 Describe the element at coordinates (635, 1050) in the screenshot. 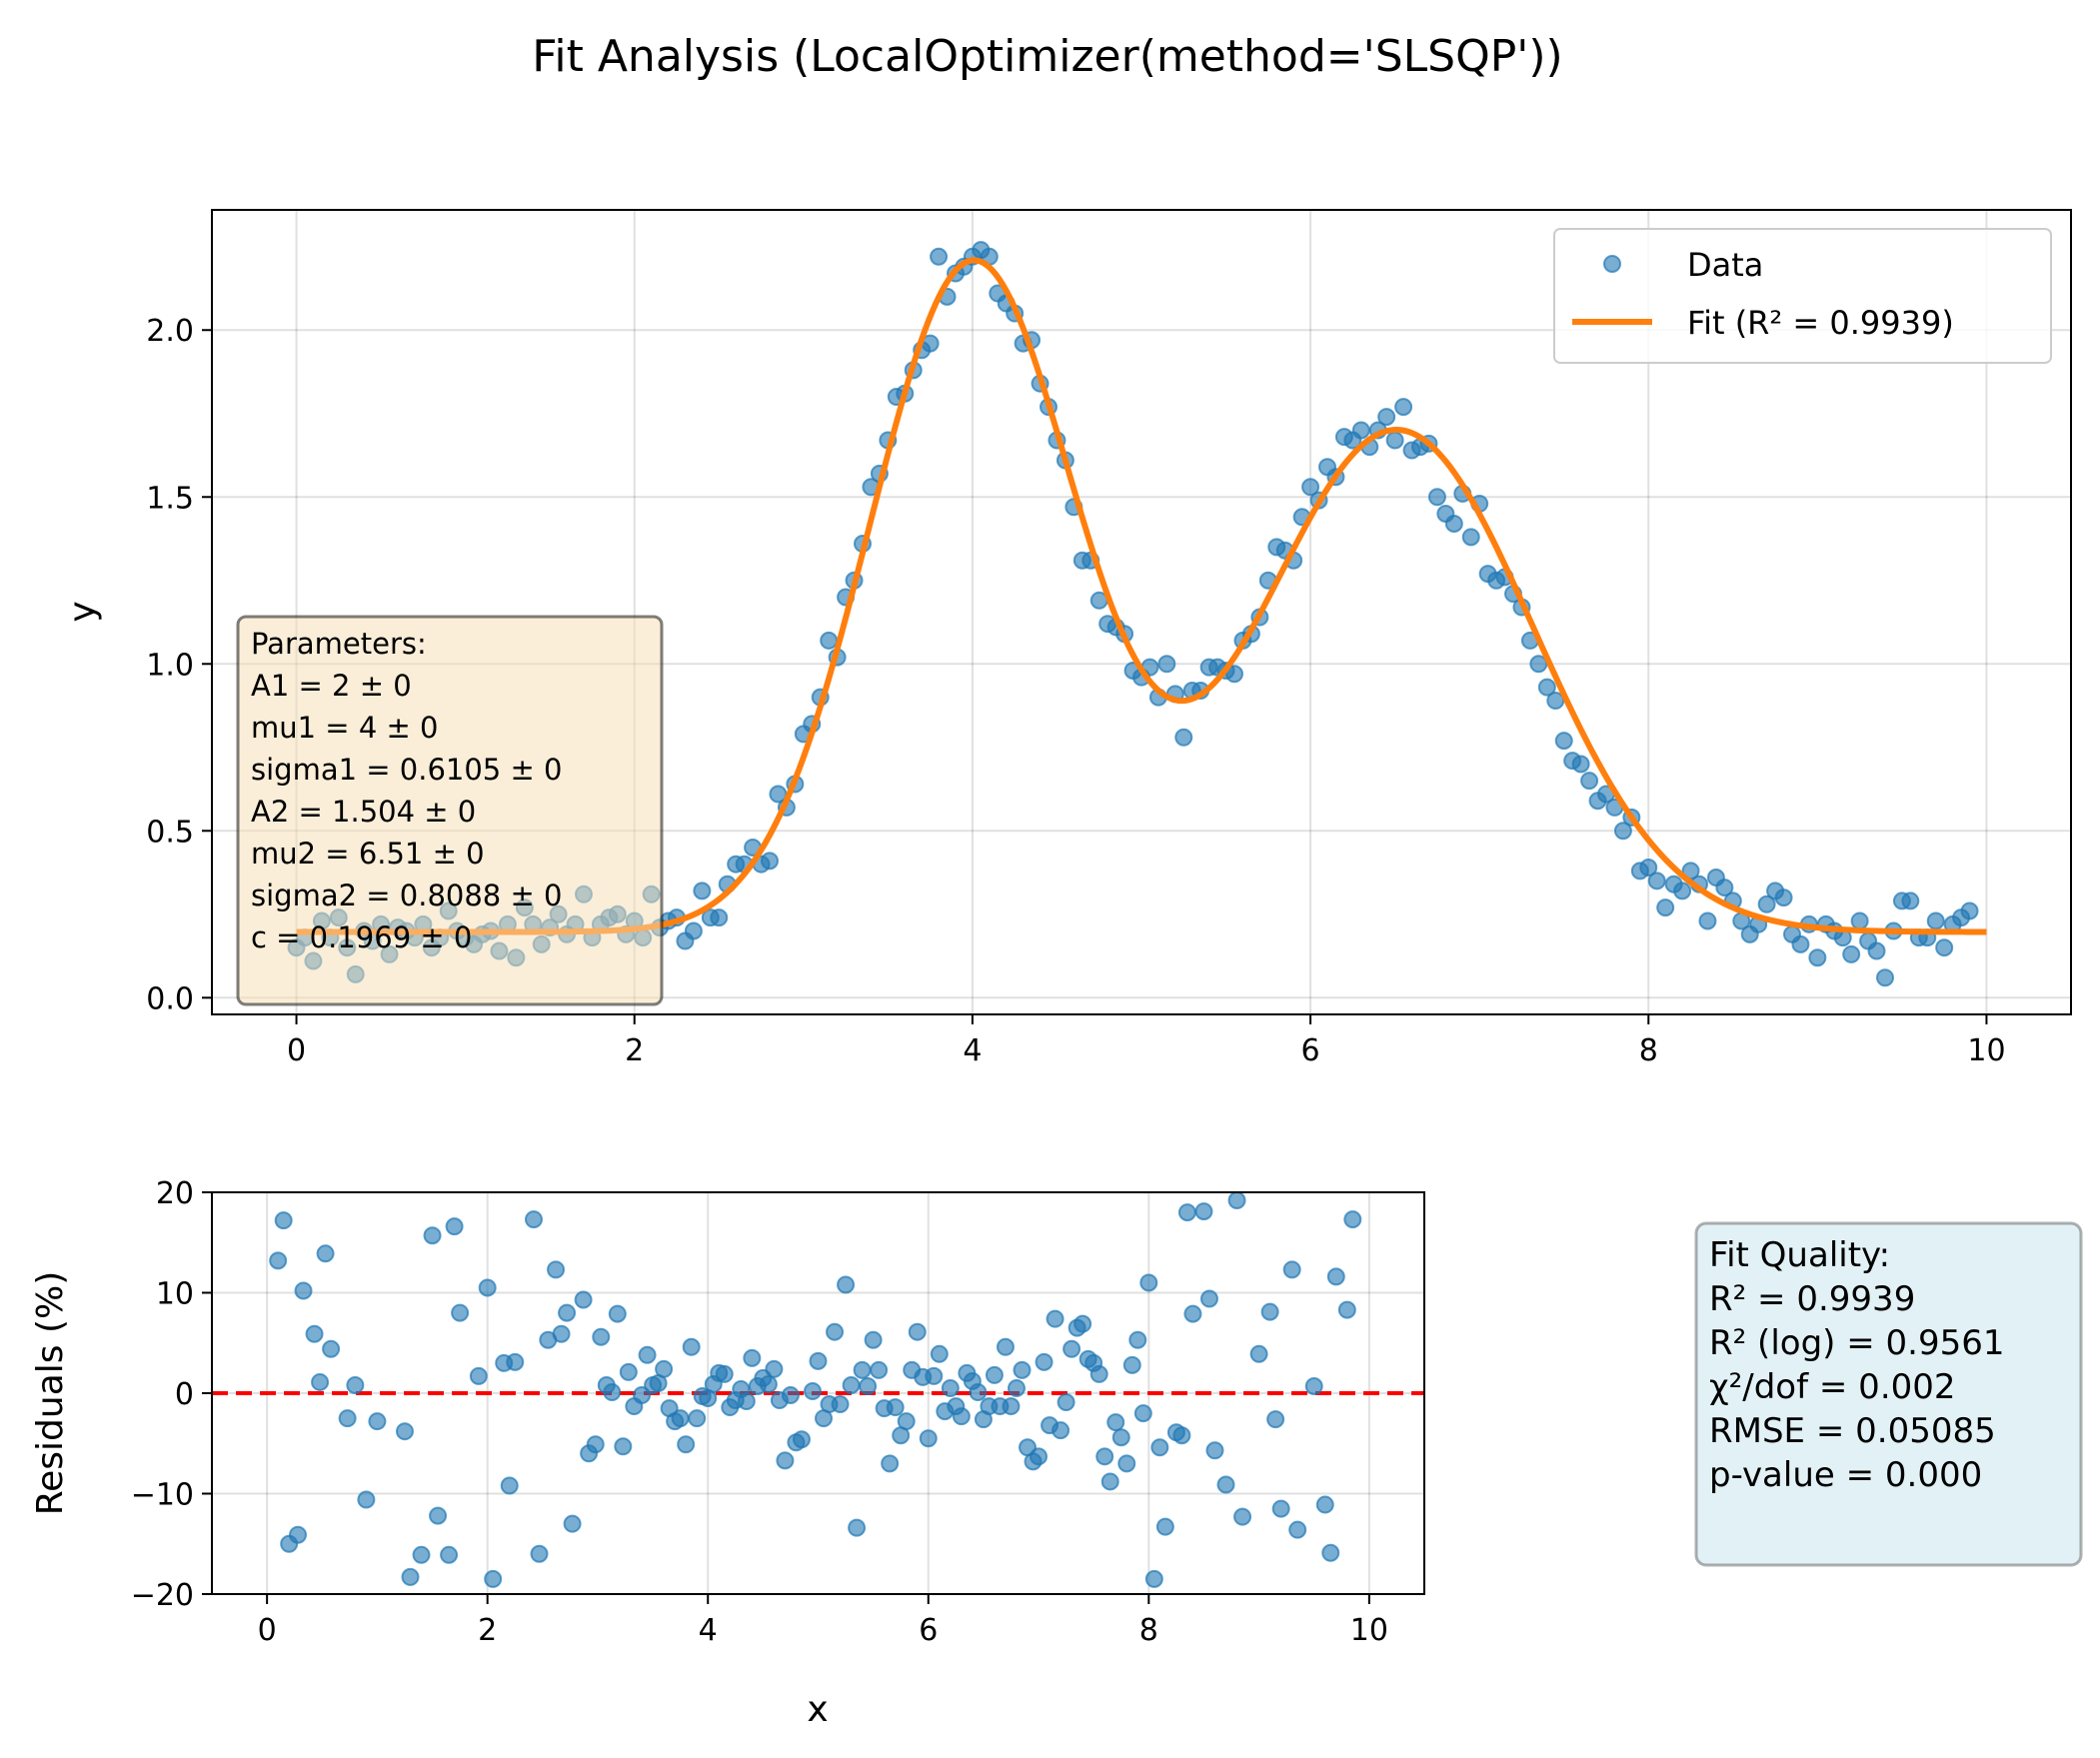

I see `main-x-tick-label: 2` at that location.